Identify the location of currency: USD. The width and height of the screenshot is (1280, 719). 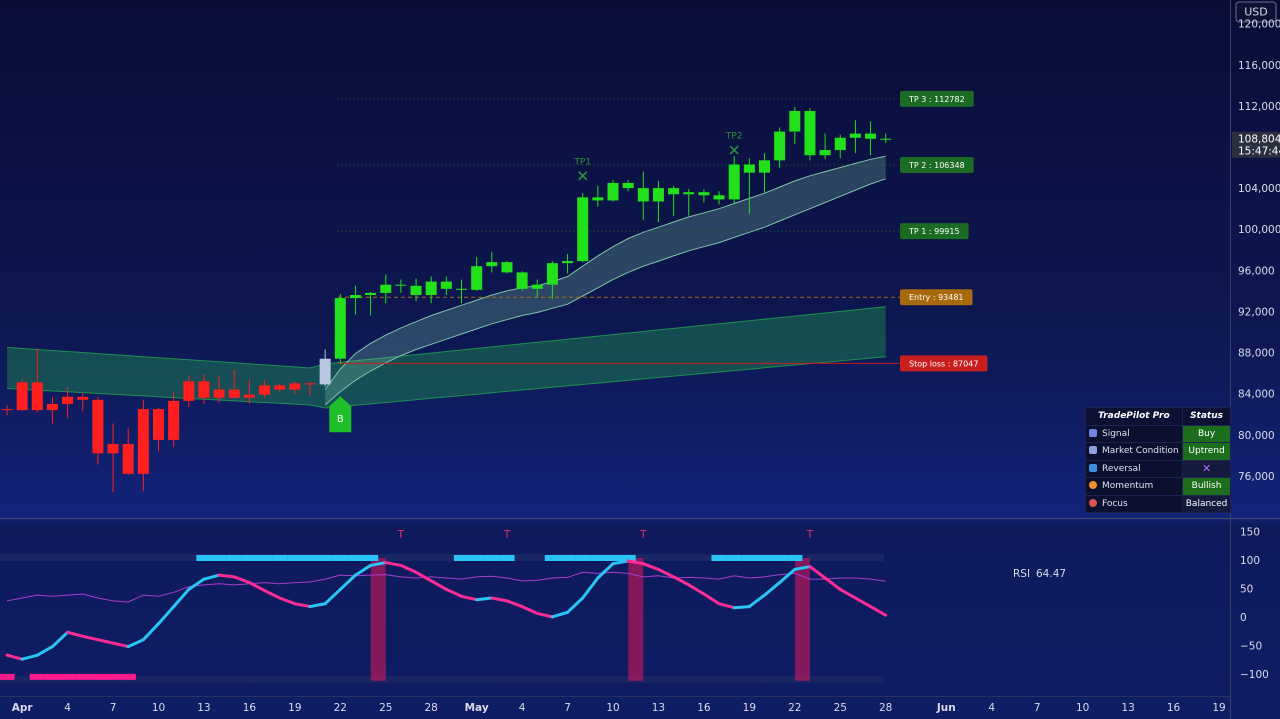
(1256, 12).